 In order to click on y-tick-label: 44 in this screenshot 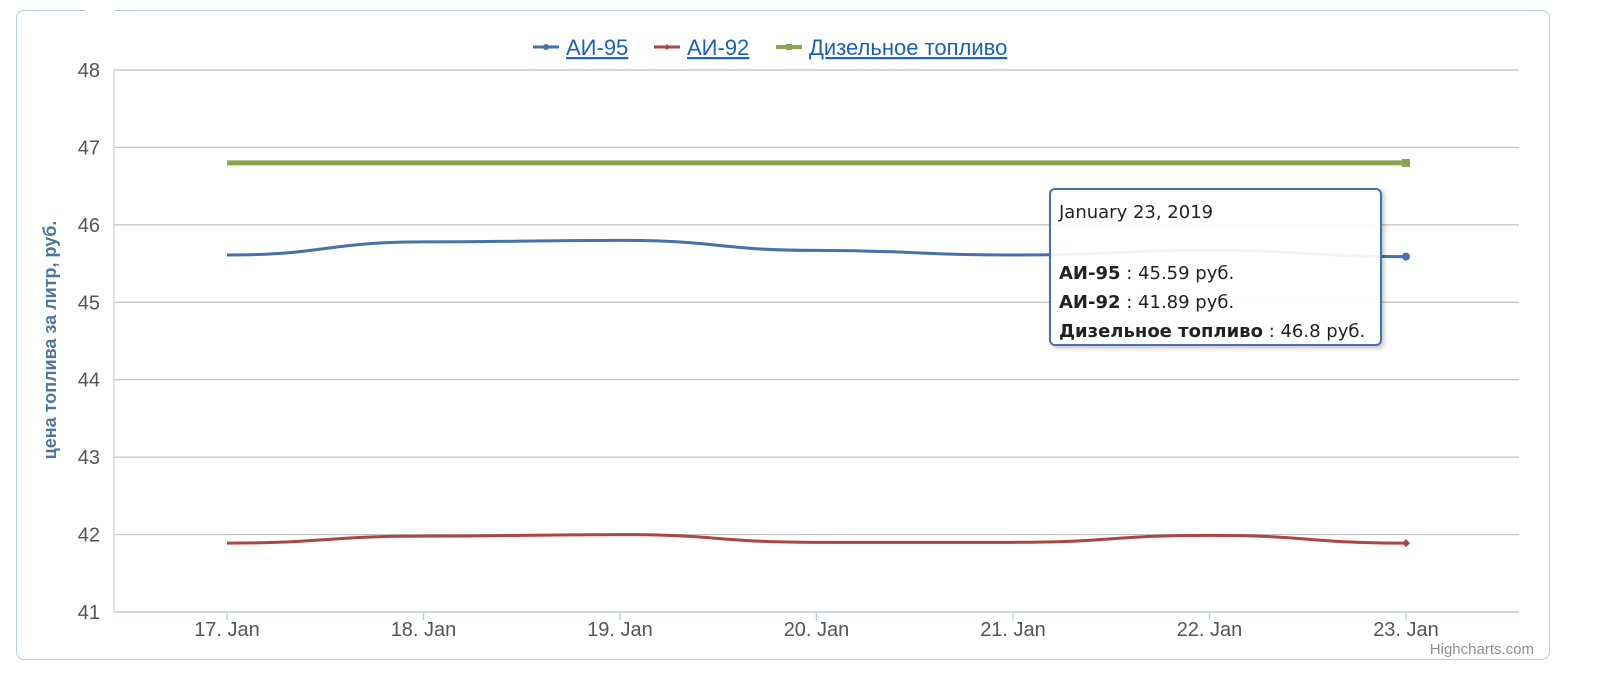, I will do `click(89, 381)`.